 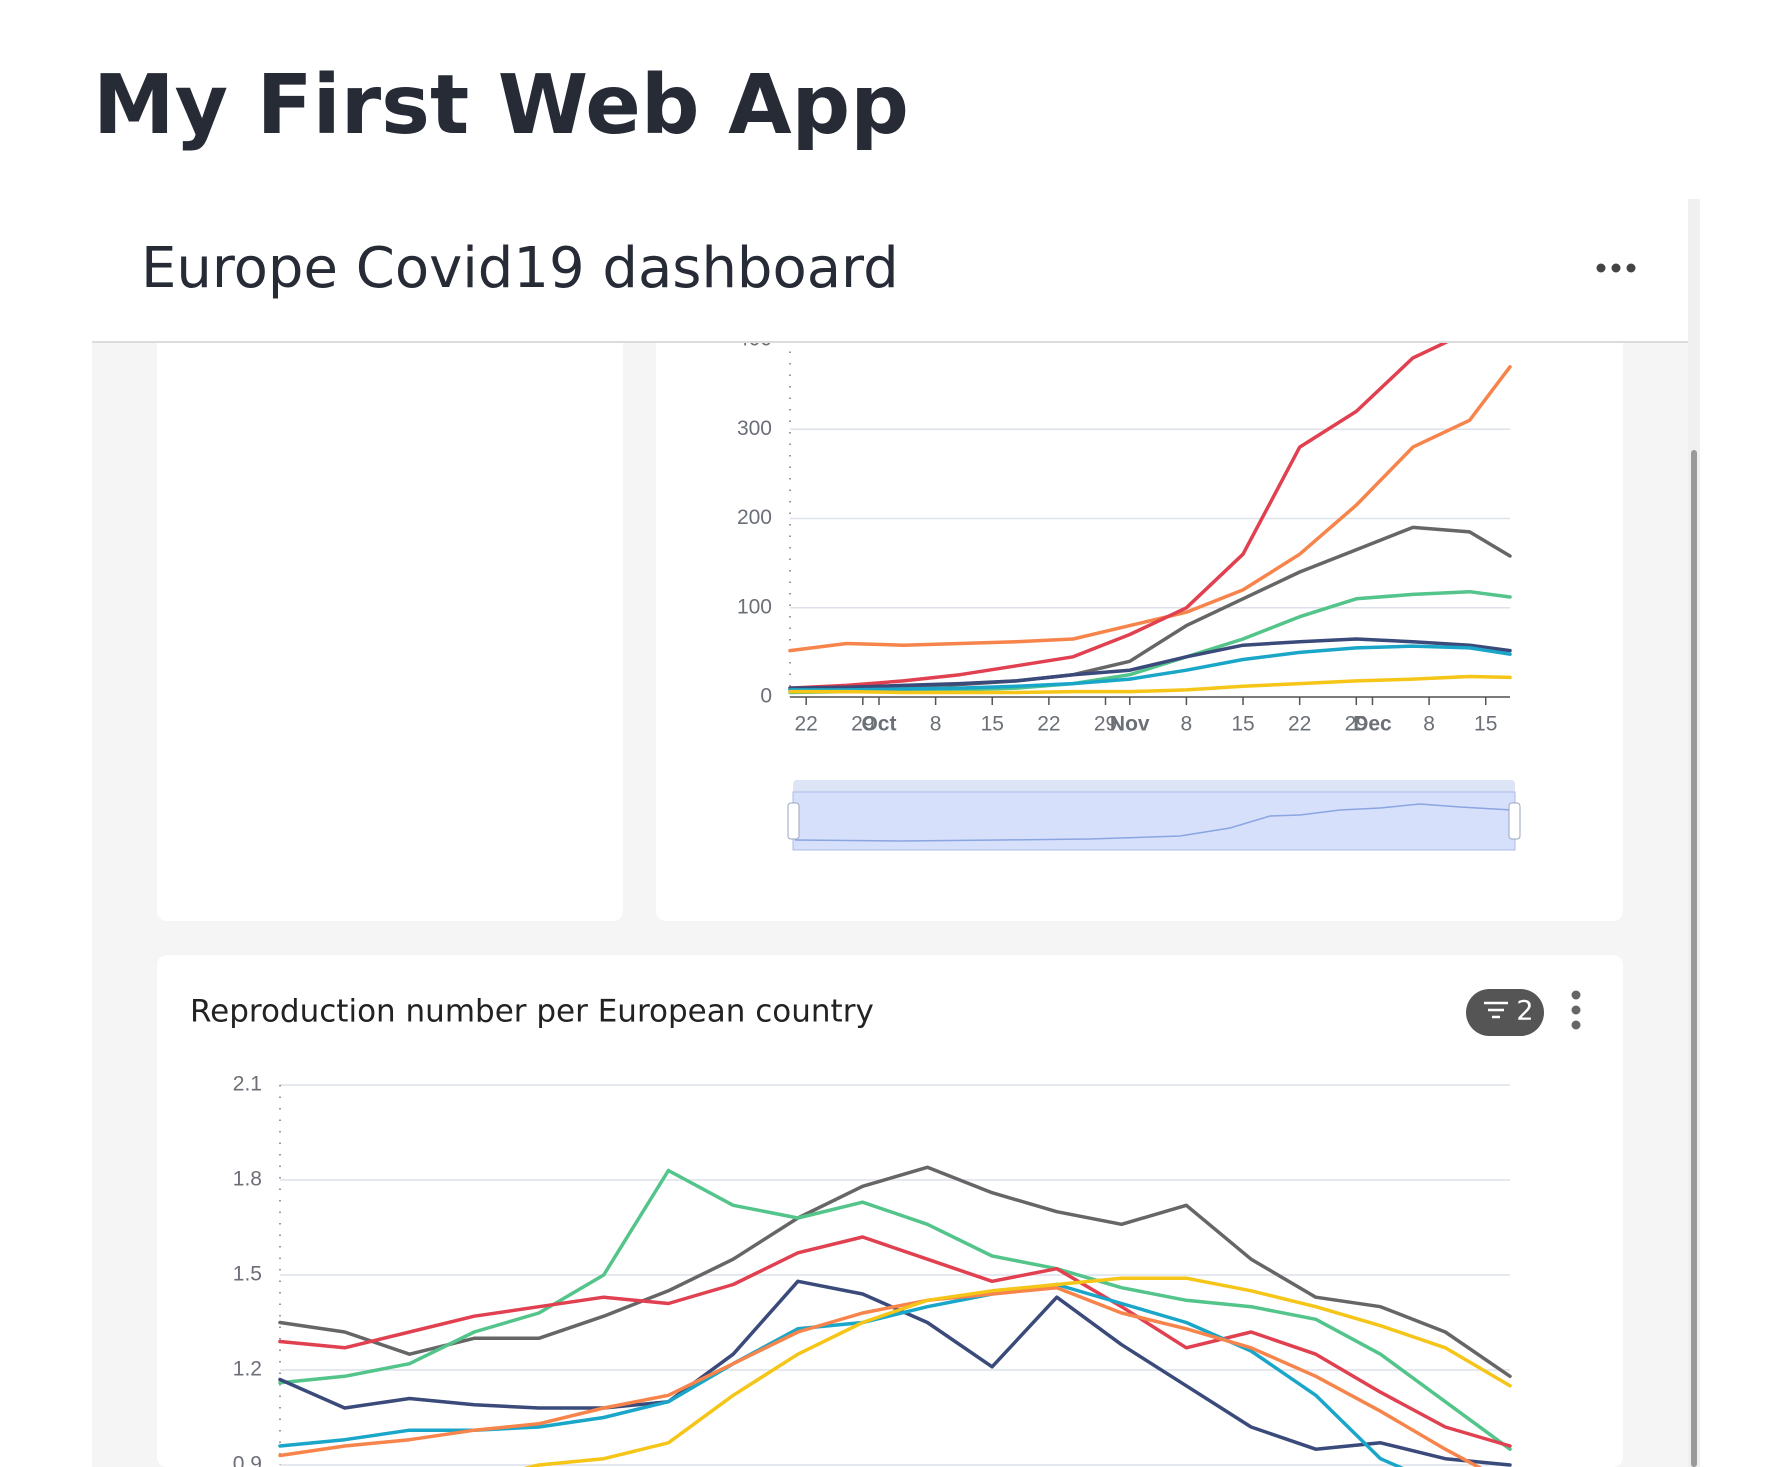 I want to click on x-tick-label: Dec, so click(x=1372, y=724).